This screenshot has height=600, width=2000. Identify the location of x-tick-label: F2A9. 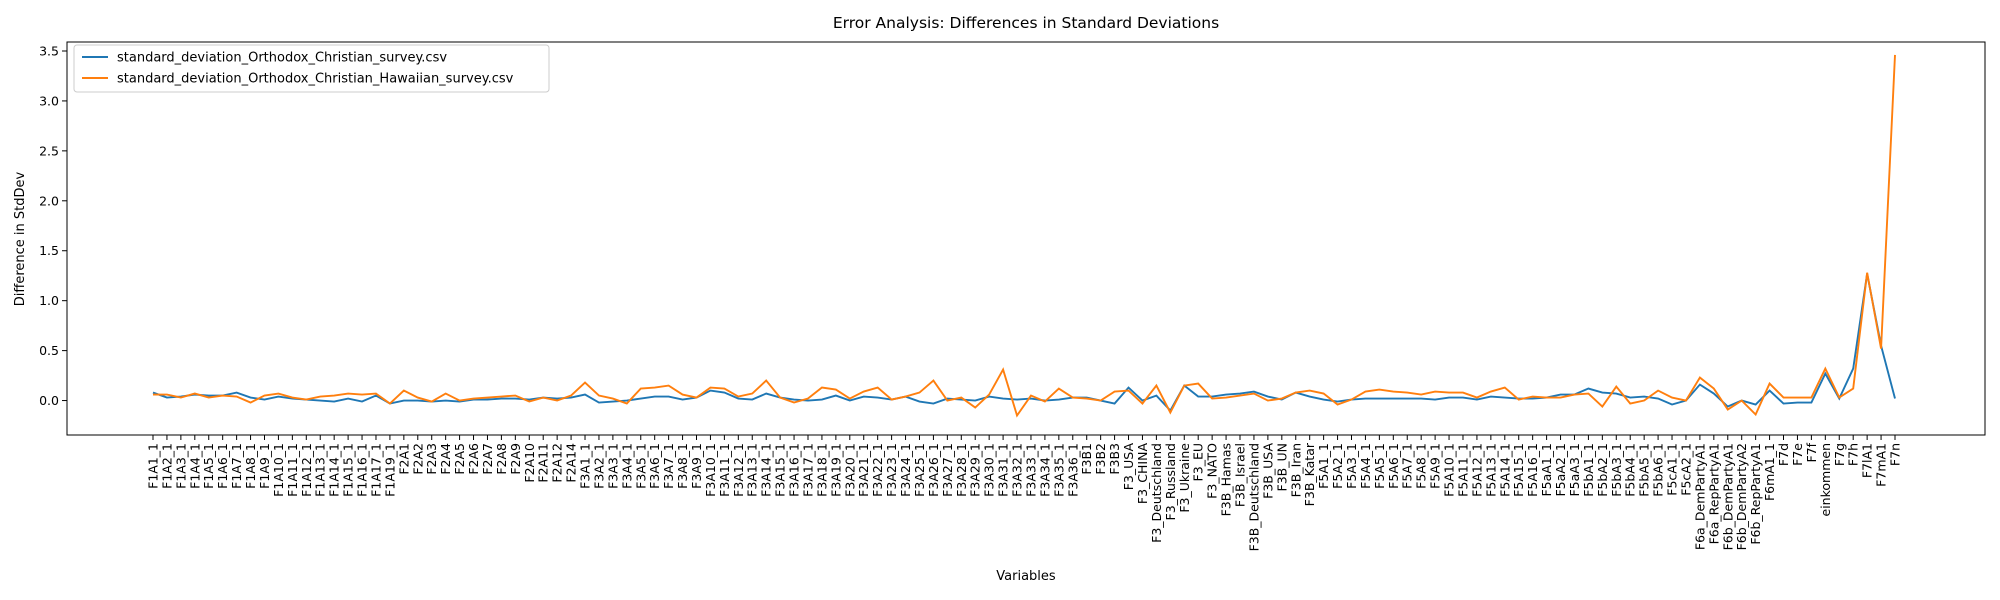
(515, 459).